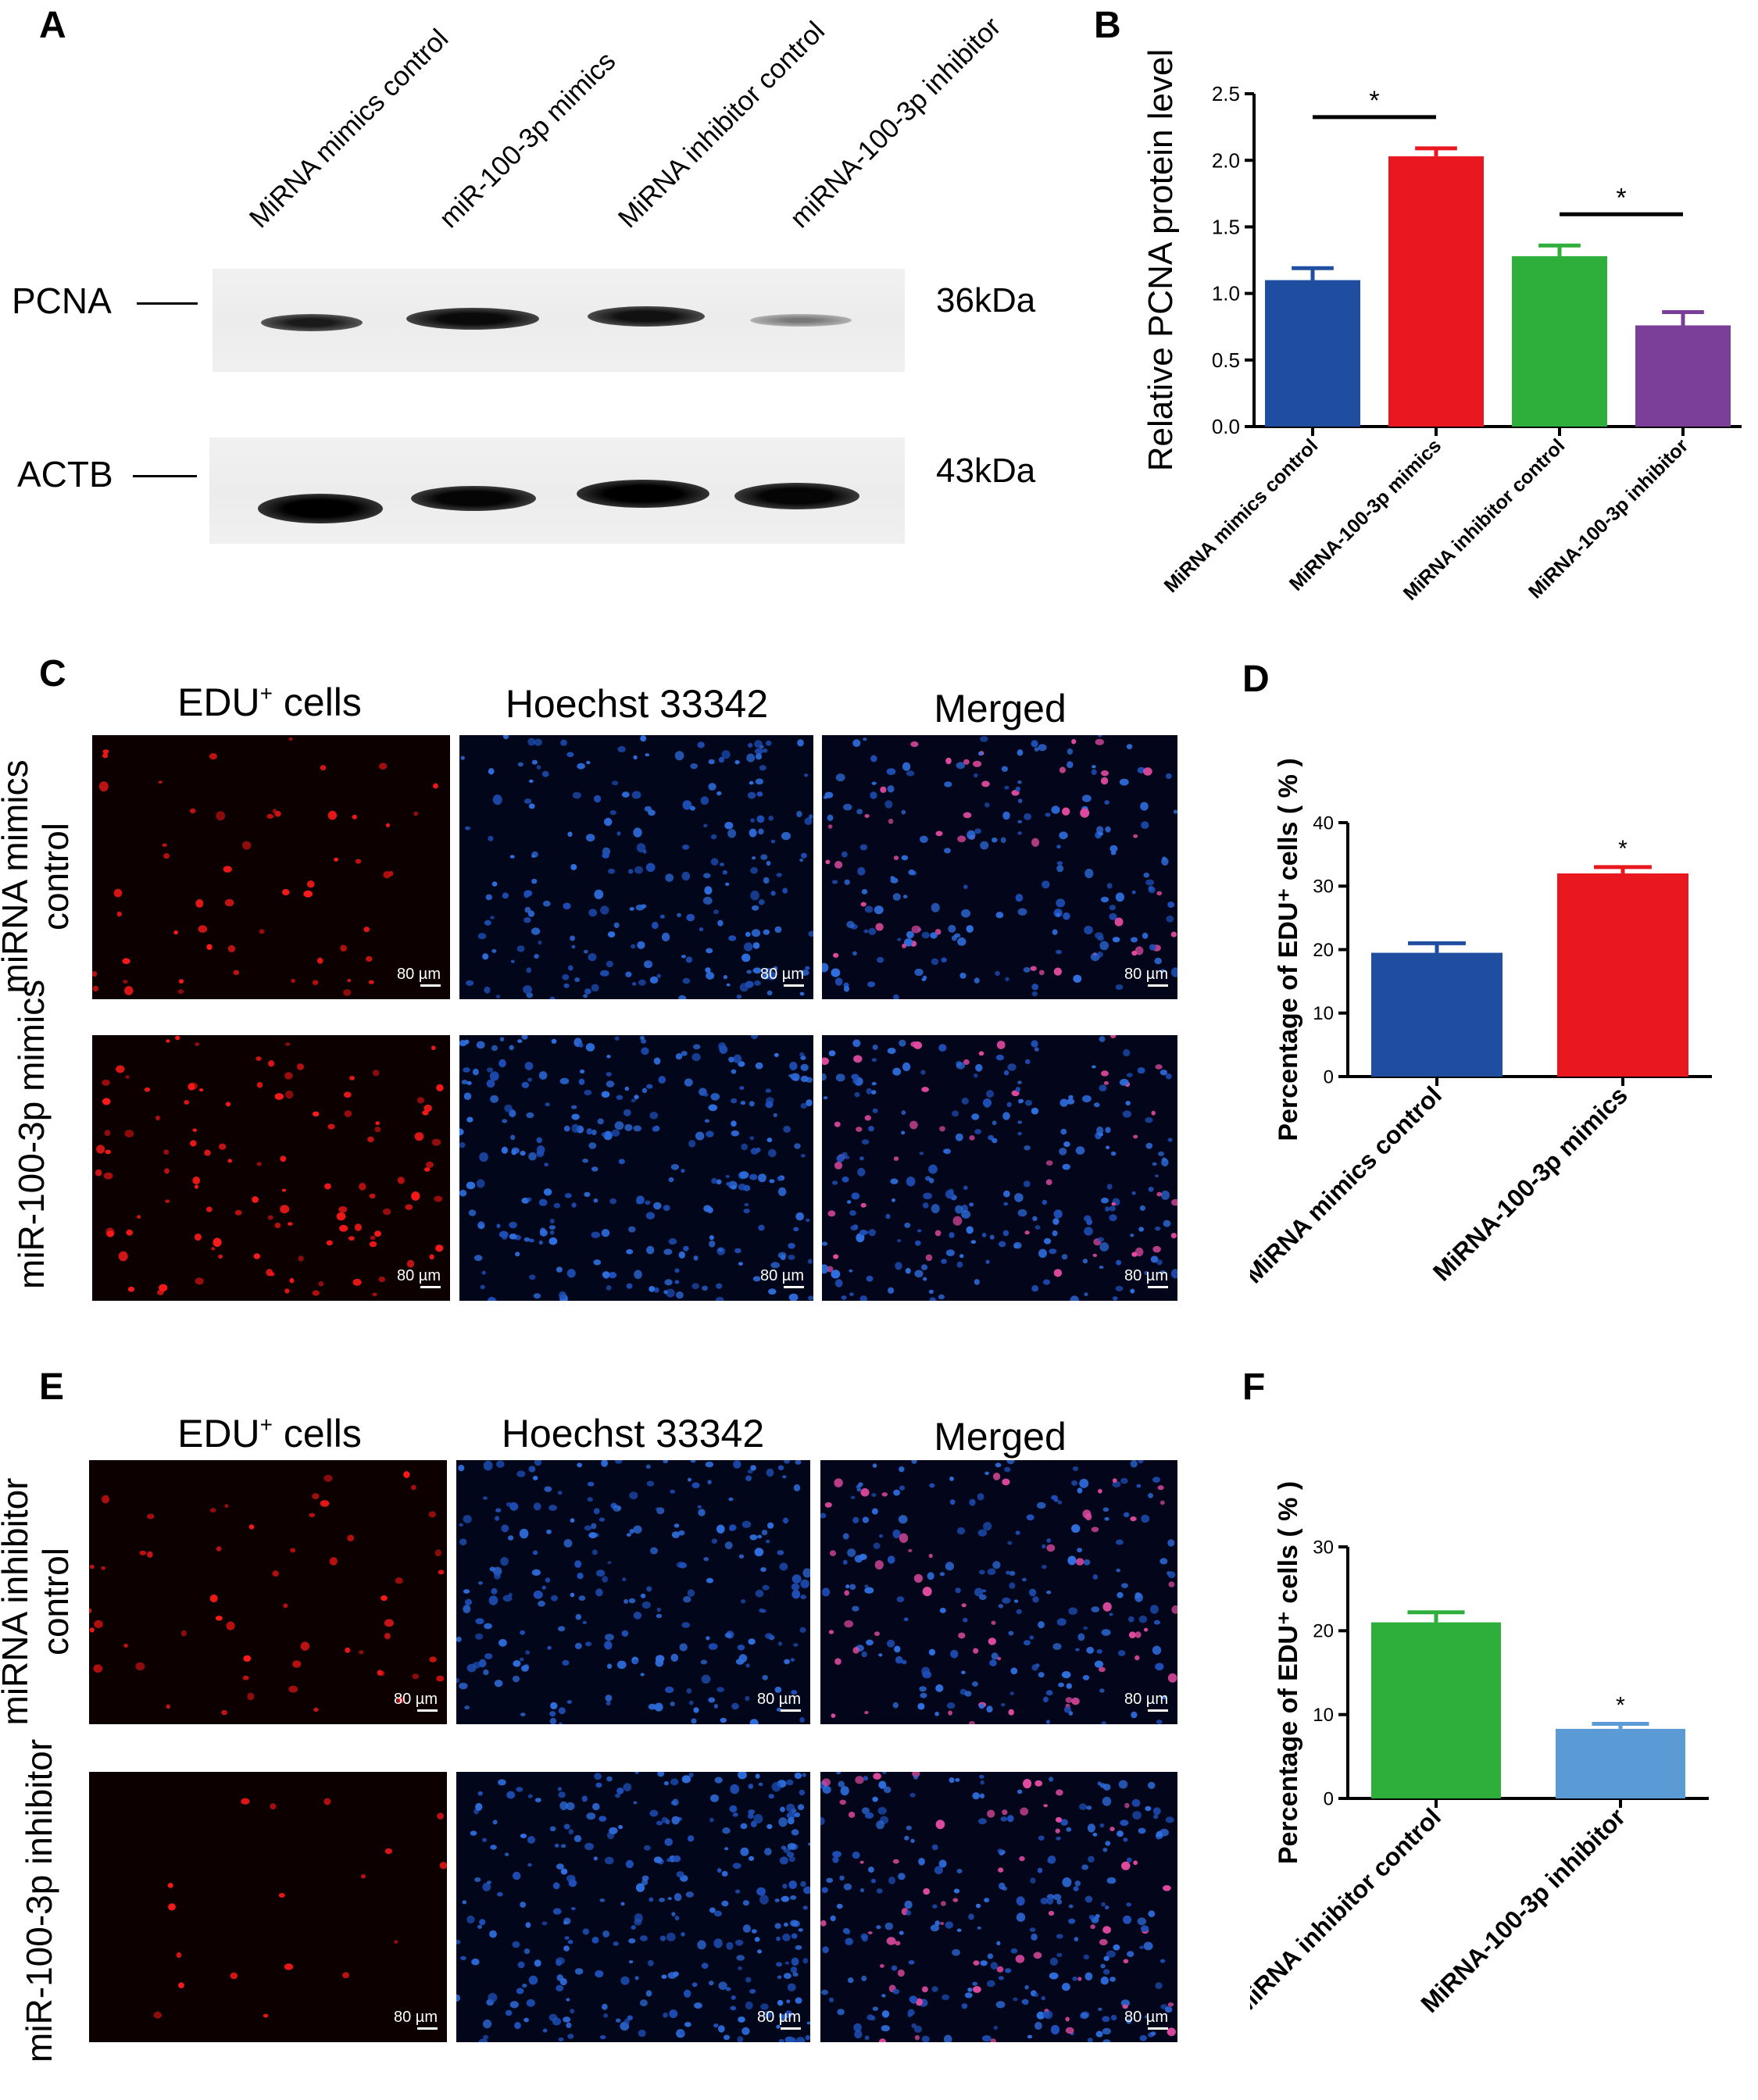 This screenshot has width=1758, height=2100. What do you see at coordinates (1226, 360) in the screenshot?
I see `y-tick-label: 0.5` at bounding box center [1226, 360].